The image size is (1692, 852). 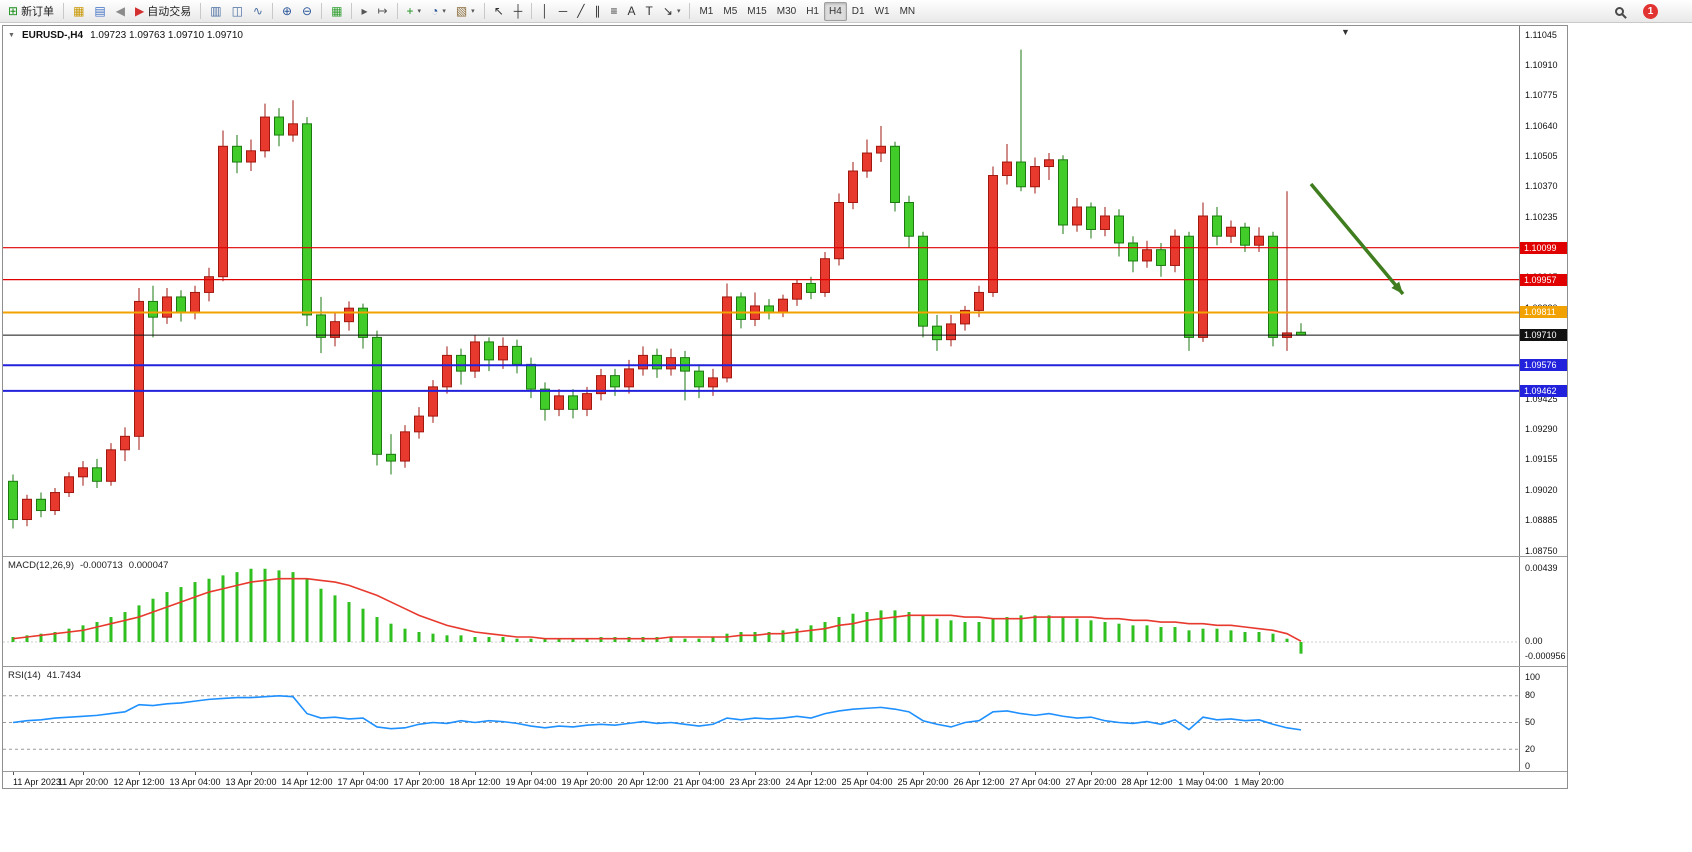 I want to click on timeframe-m30-button: M30, so click(x=786, y=11).